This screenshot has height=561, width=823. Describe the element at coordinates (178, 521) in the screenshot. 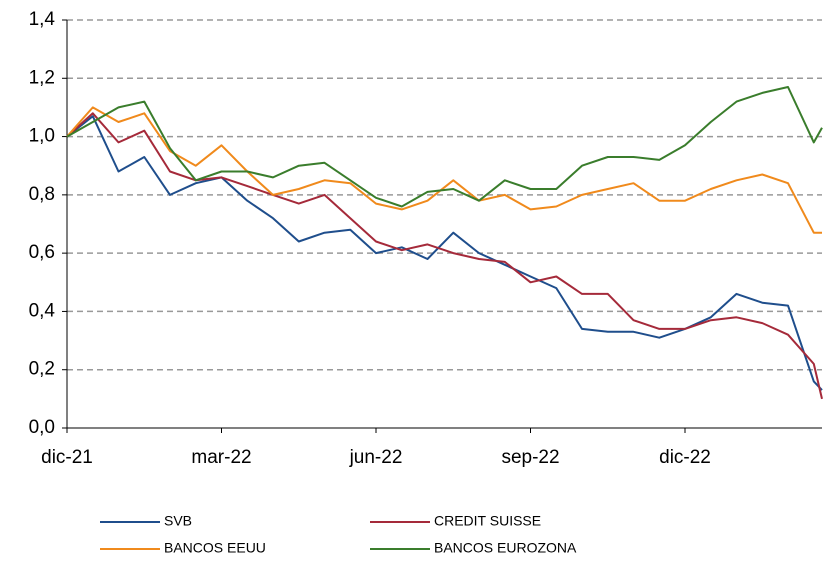

I see `legend-label: SVB` at that location.